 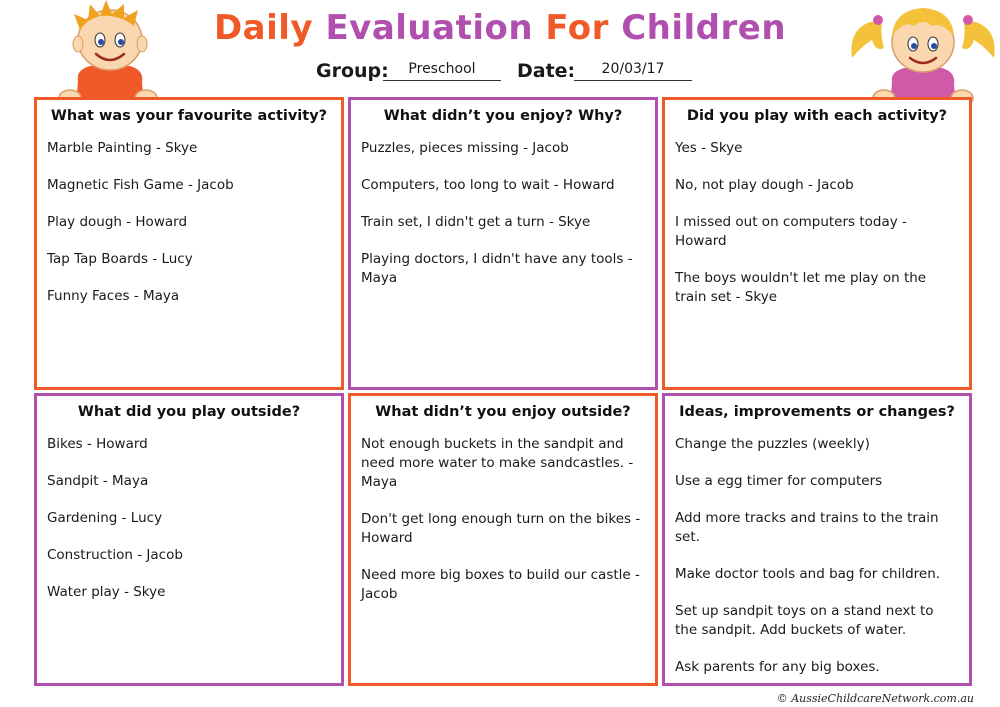 I want to click on list-item: Computers, too long to wait - Howard, so click(x=488, y=185).